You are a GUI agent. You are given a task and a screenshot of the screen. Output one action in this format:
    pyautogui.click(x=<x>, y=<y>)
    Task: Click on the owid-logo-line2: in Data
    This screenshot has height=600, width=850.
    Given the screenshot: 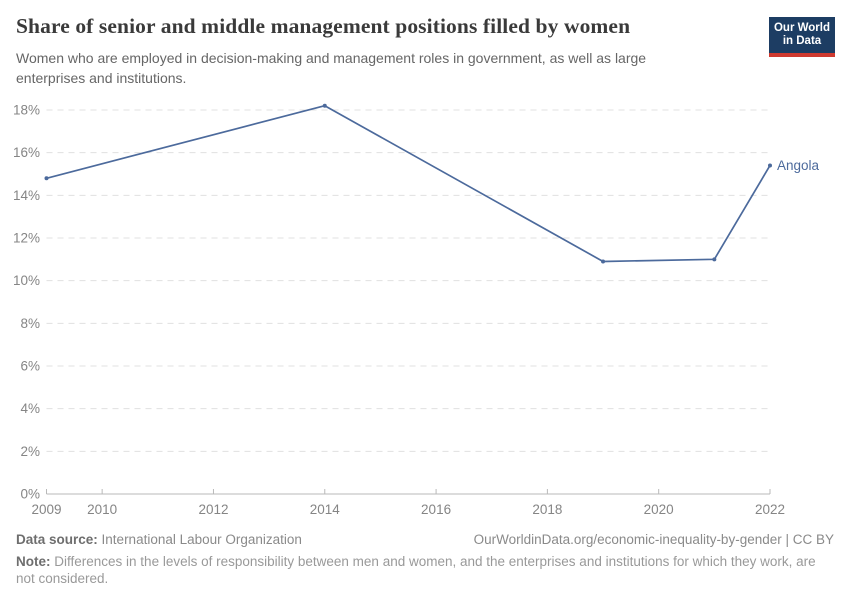 What is the action you would take?
    pyautogui.click(x=802, y=41)
    